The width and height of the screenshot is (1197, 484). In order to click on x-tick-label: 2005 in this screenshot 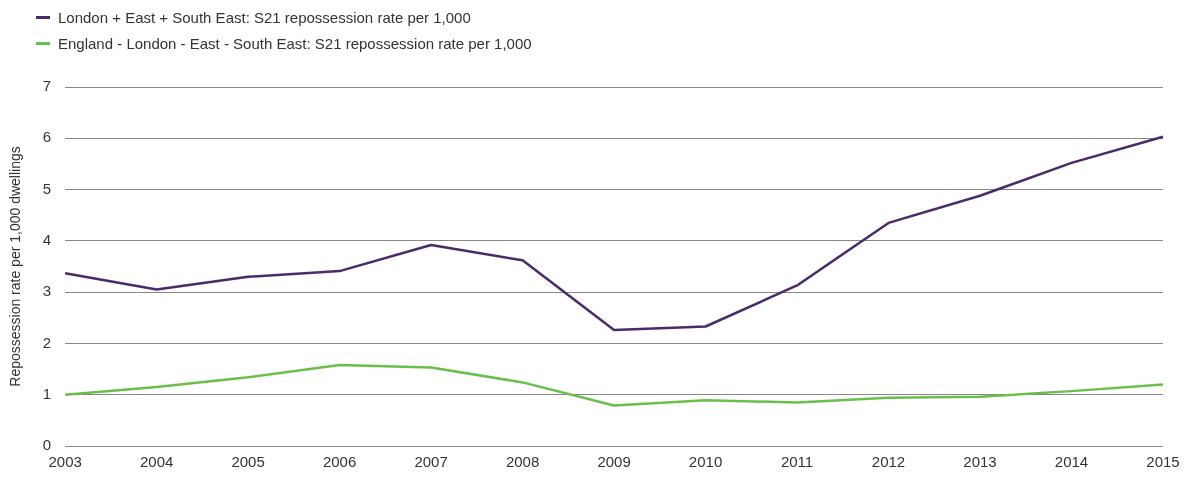, I will do `click(248, 462)`.